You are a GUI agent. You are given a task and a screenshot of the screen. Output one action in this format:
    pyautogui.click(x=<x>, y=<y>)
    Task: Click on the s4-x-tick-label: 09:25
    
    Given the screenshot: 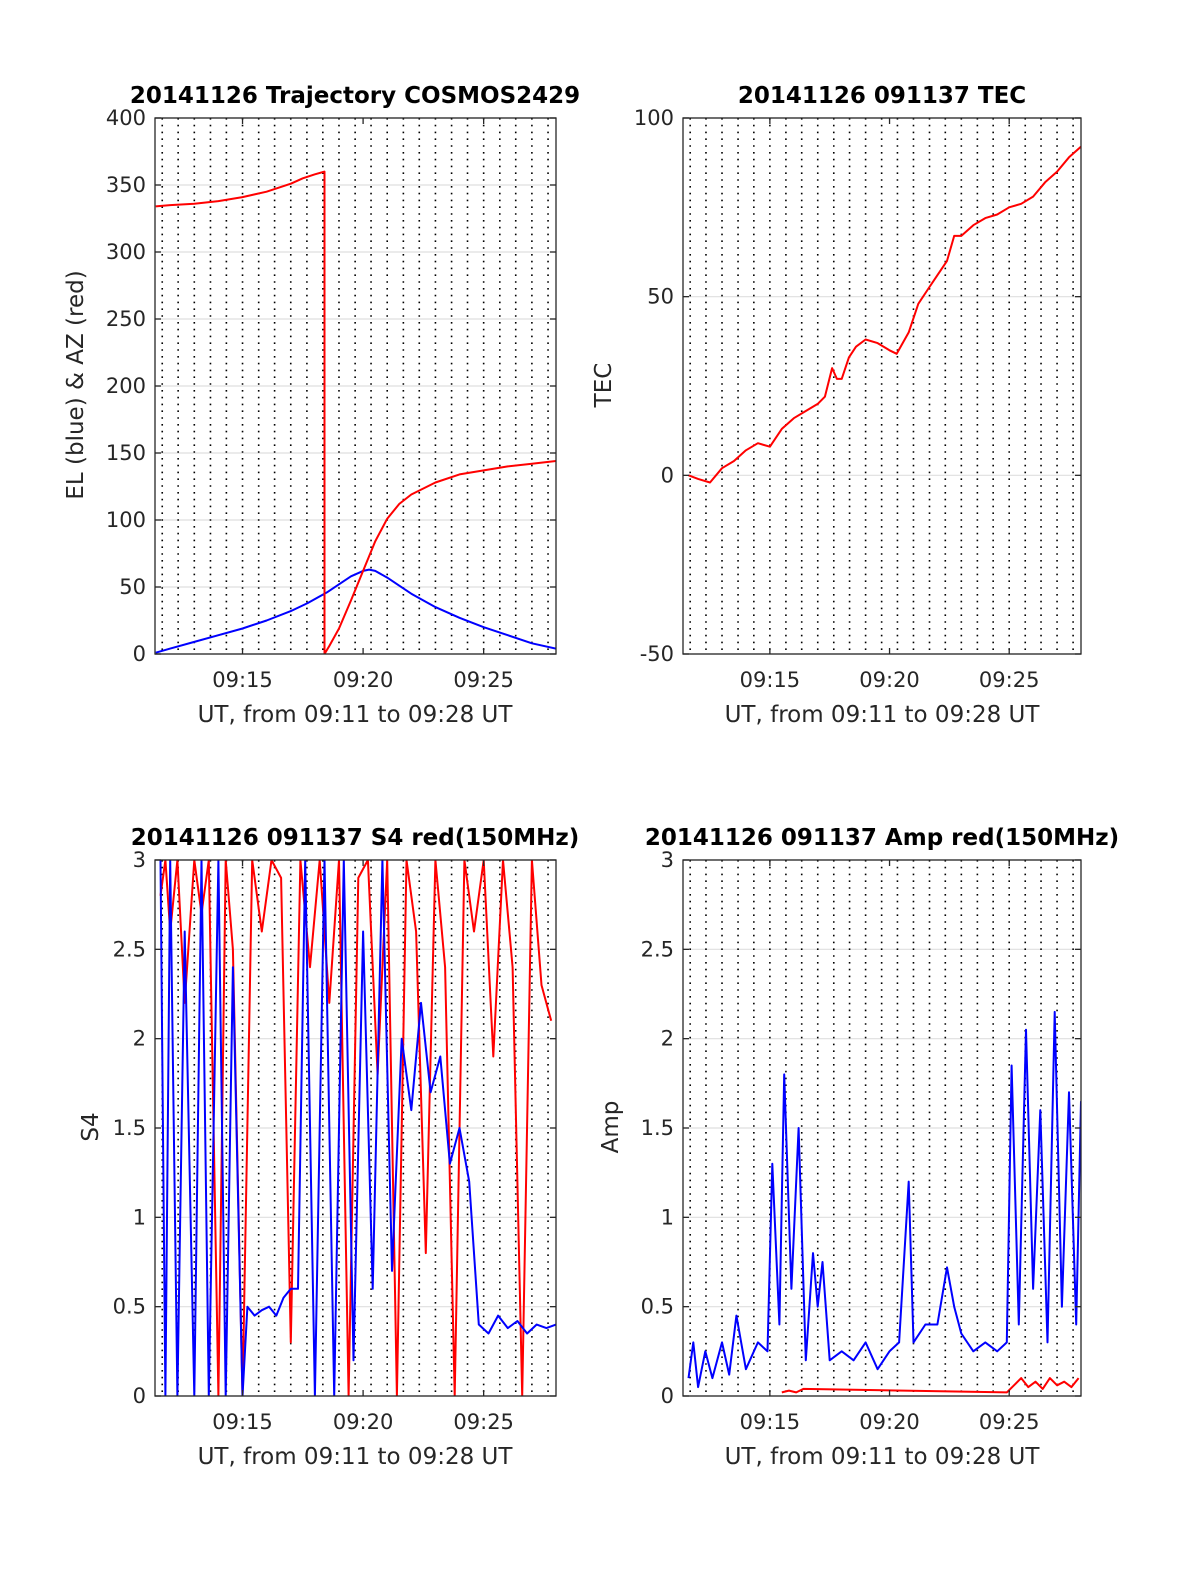 What is the action you would take?
    pyautogui.click(x=483, y=1422)
    